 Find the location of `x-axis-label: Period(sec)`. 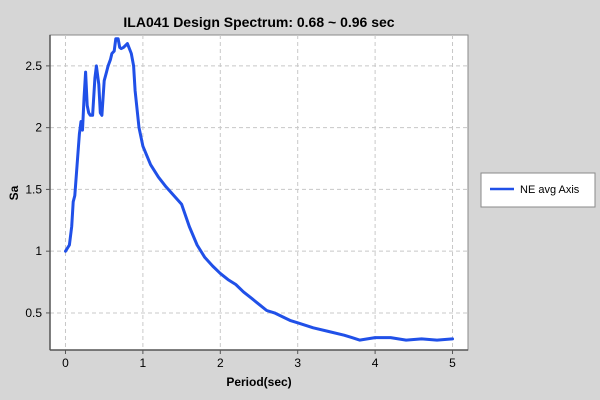

x-axis-label: Period(sec) is located at coordinates (258, 382).